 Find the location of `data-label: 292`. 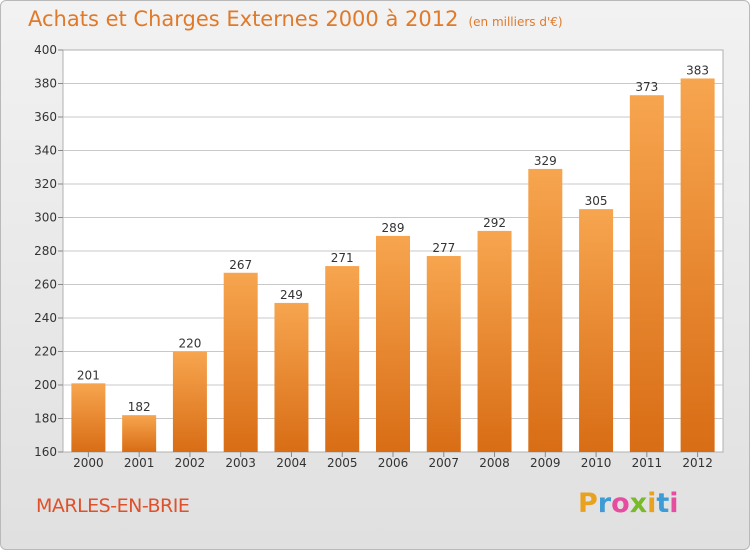

data-label: 292 is located at coordinates (494, 223).